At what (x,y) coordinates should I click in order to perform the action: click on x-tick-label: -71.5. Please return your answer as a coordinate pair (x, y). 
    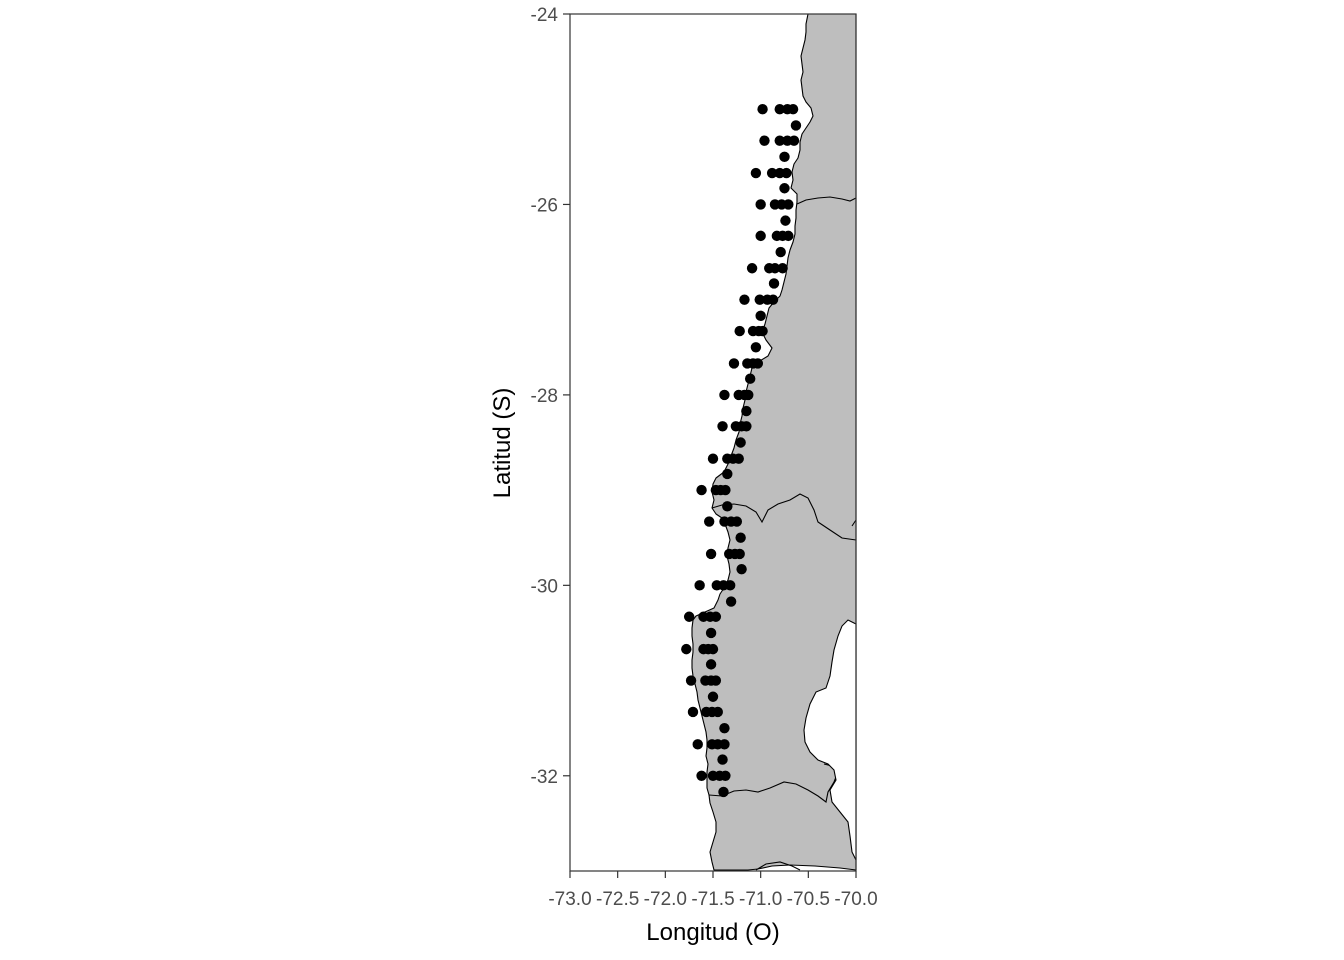
    Looking at the image, I should click on (712, 899).